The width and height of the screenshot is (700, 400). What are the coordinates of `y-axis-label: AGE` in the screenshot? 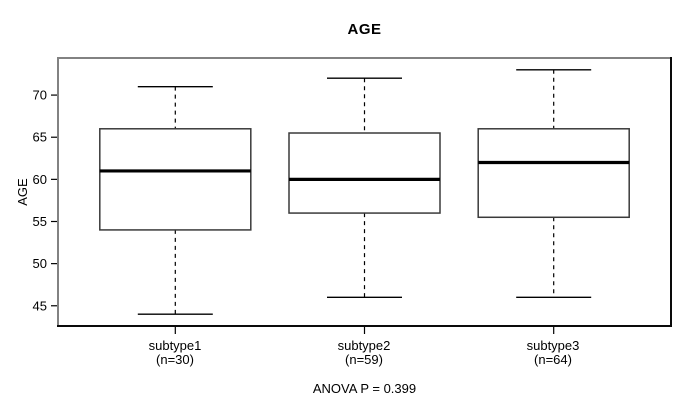 It's located at (22, 192).